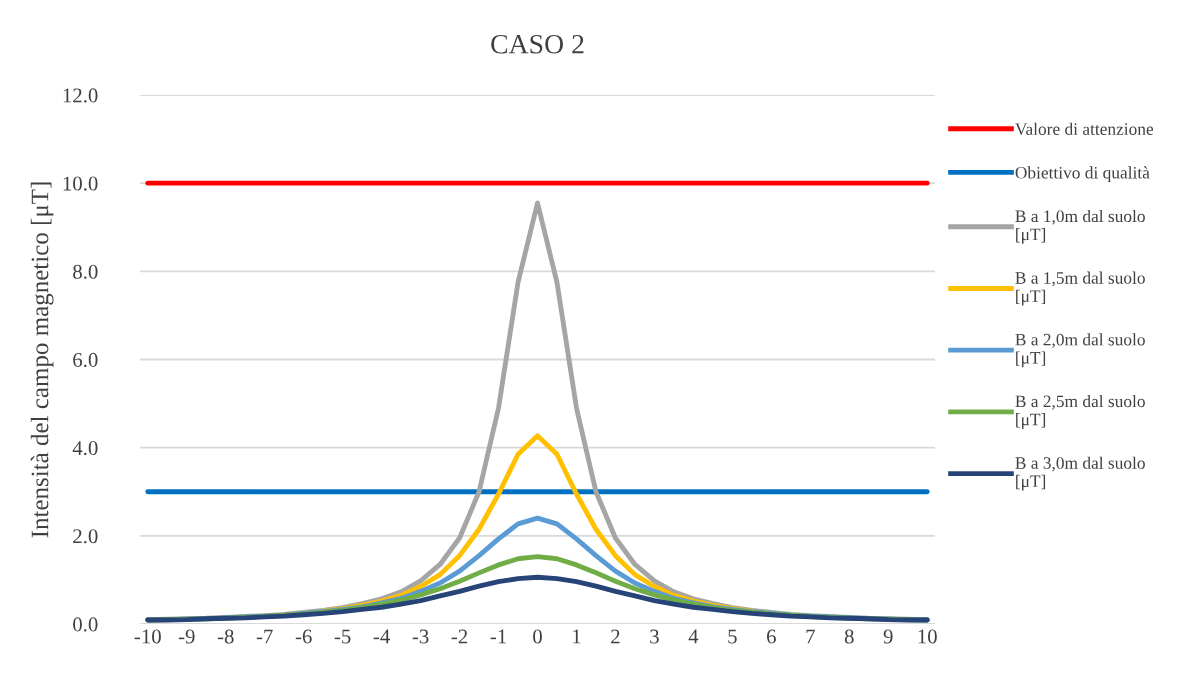 Image resolution: width=1203 pixels, height=677 pixels. What do you see at coordinates (615, 636) in the screenshot?
I see `x-tick-label: 2` at bounding box center [615, 636].